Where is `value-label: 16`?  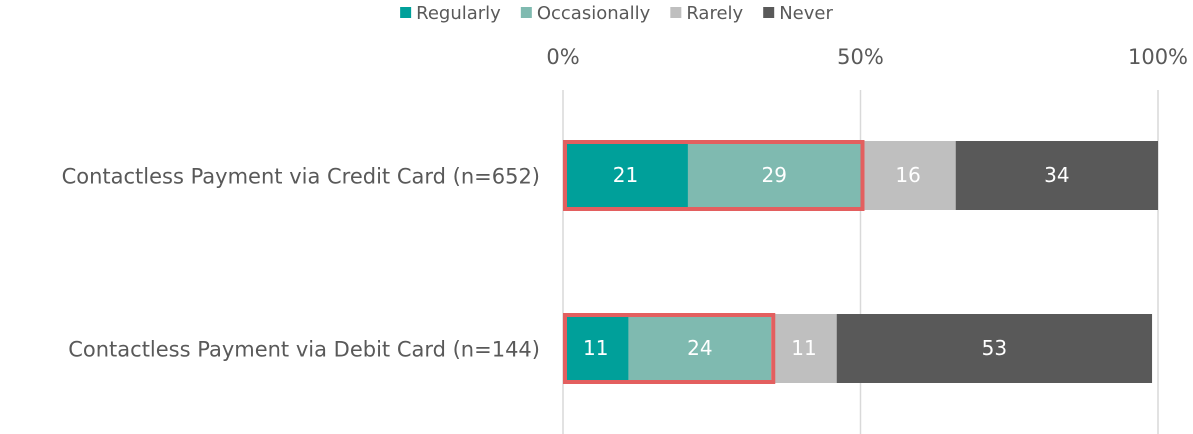 value-label: 16 is located at coordinates (907, 175).